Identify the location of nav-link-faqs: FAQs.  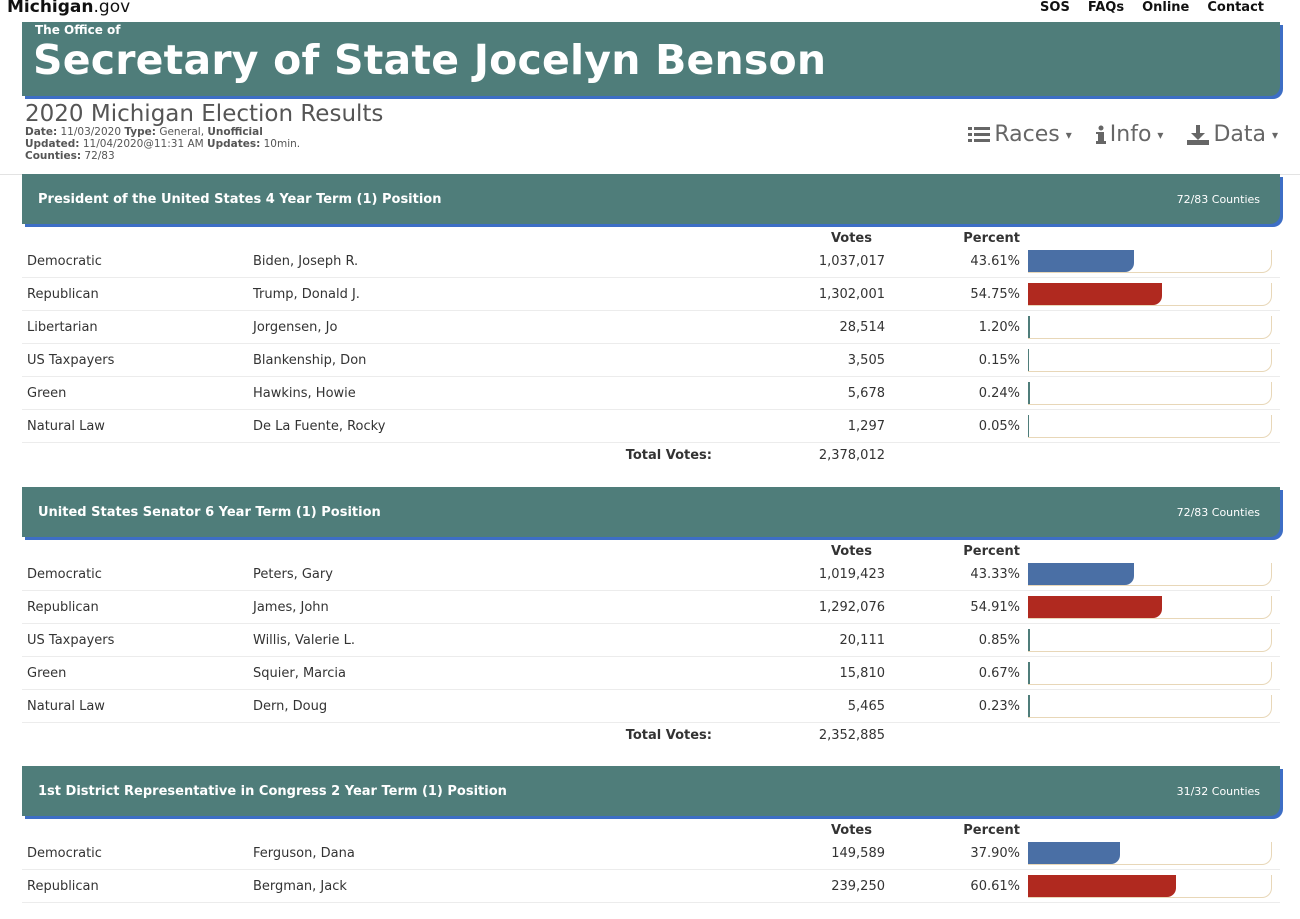
(1106, 7).